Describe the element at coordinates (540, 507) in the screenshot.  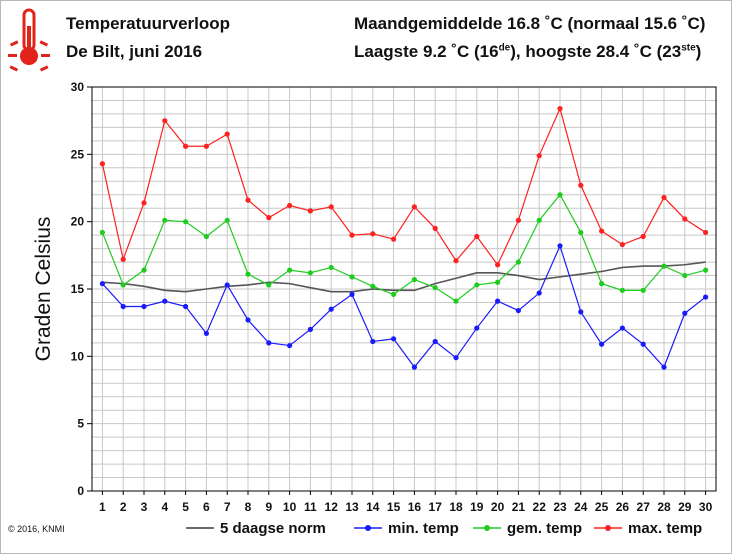
I see `x-tick-label: 22` at that location.